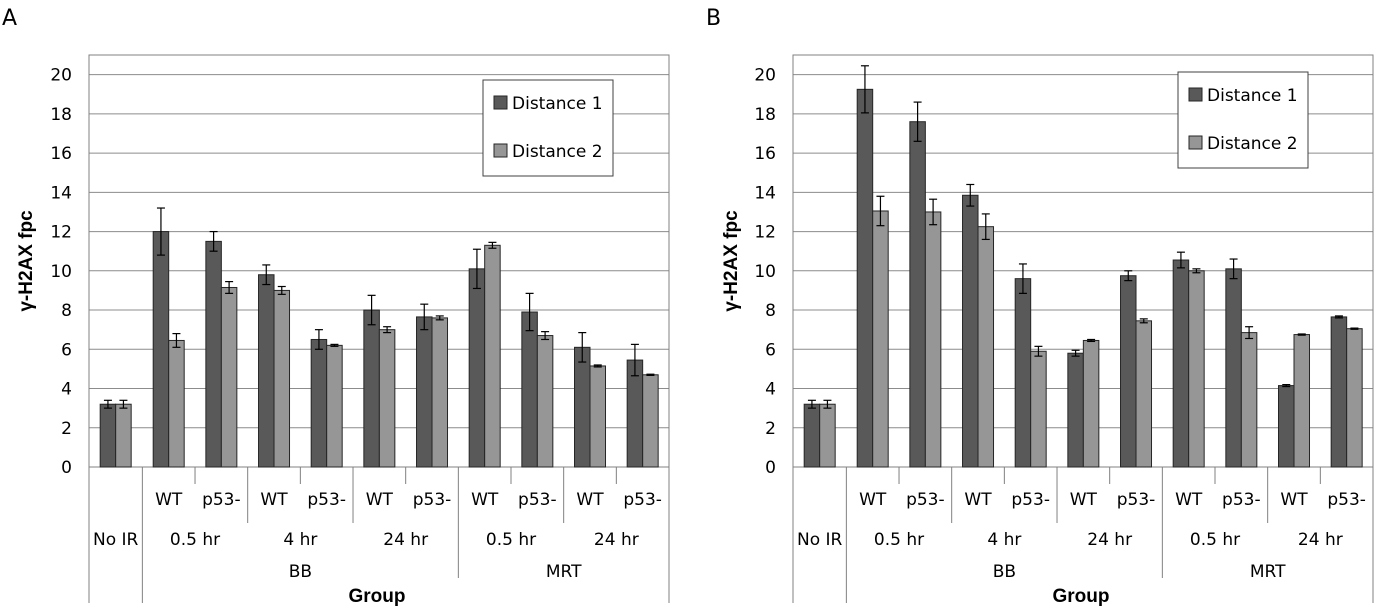  I want to click on y-tick-label: 12, so click(61, 233).